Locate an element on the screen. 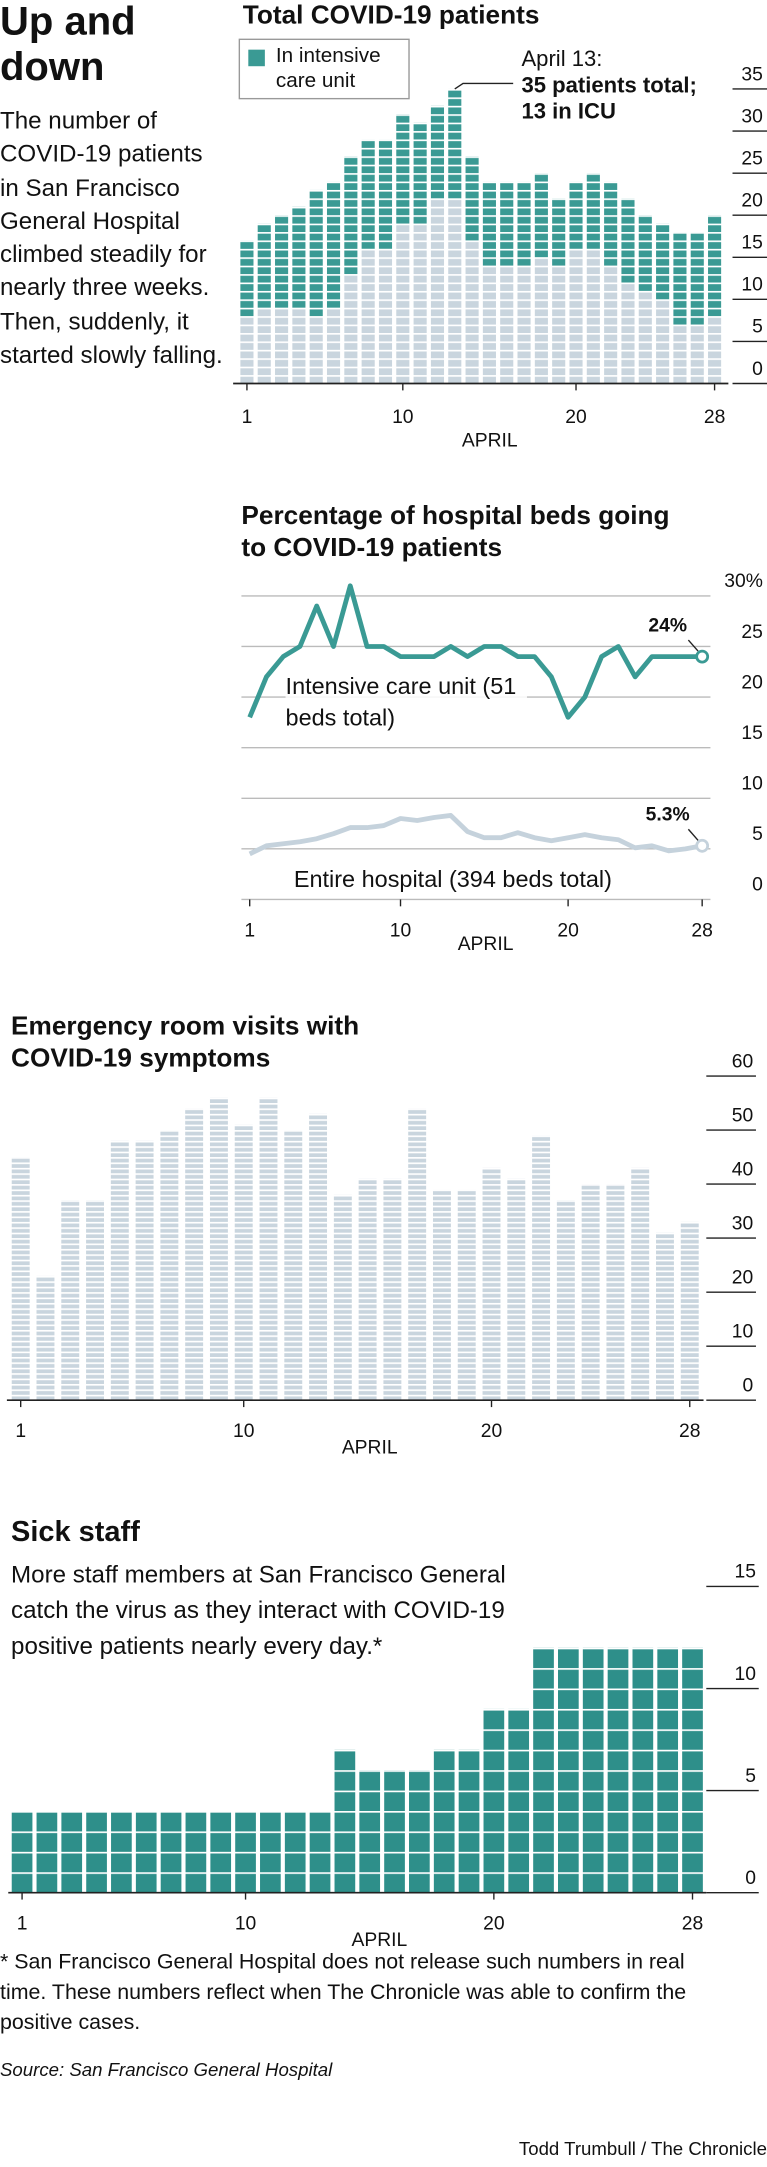 The image size is (767, 2167). y-tick-label: 15 is located at coordinates (751, 733).